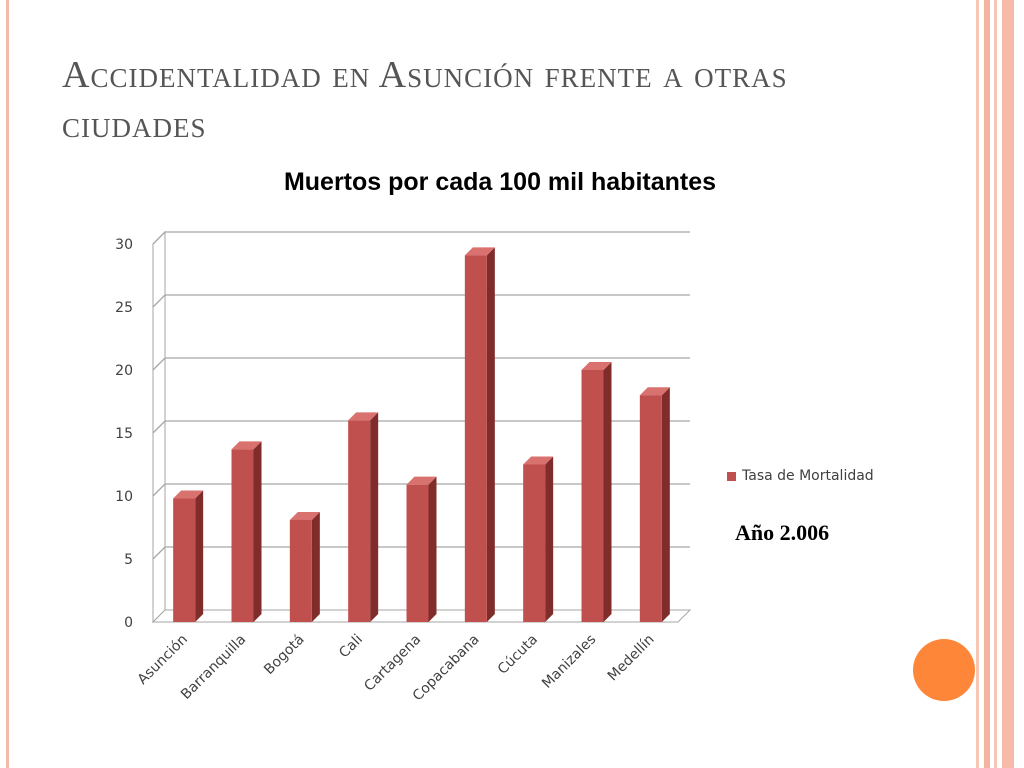 The image size is (1024, 768). Describe the element at coordinates (782, 532) in the screenshot. I see `year-label: Año 2.006` at that location.